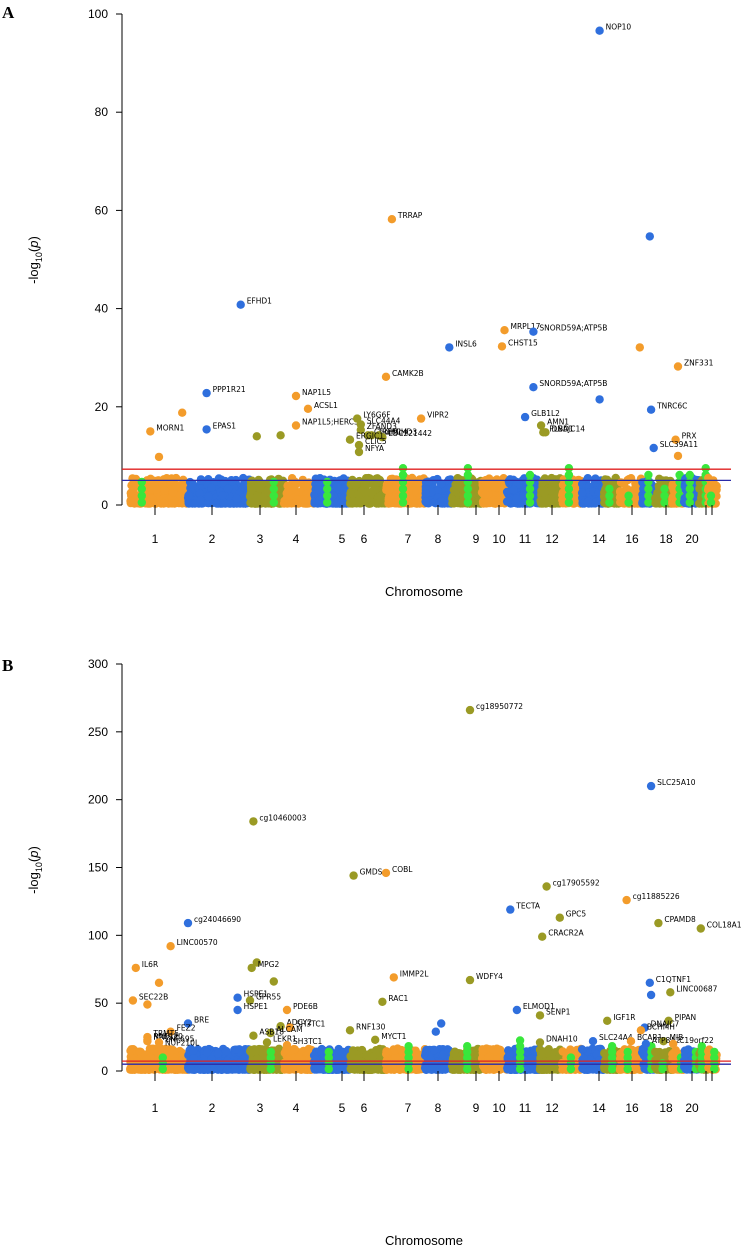 The image size is (749, 1250). I want to click on point-label: MORN1, so click(170, 427).